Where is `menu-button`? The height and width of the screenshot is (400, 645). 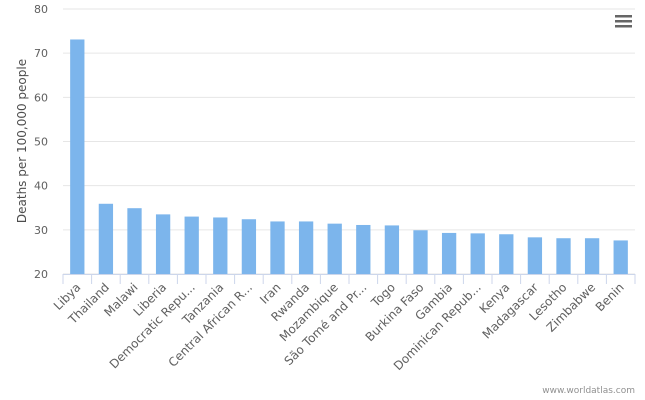 menu-button is located at coordinates (623, 21).